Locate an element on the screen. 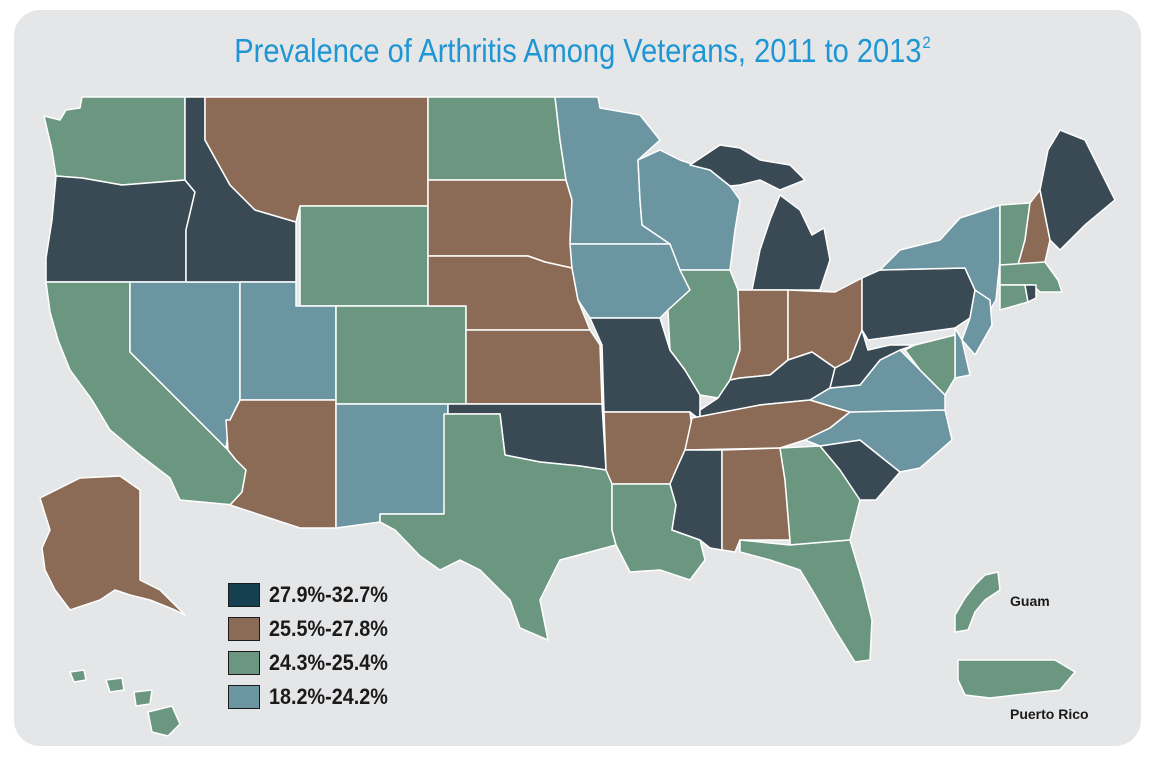 This screenshot has width=1165, height=772. legend-item: 27.9%-32.7% is located at coordinates (314, 595).